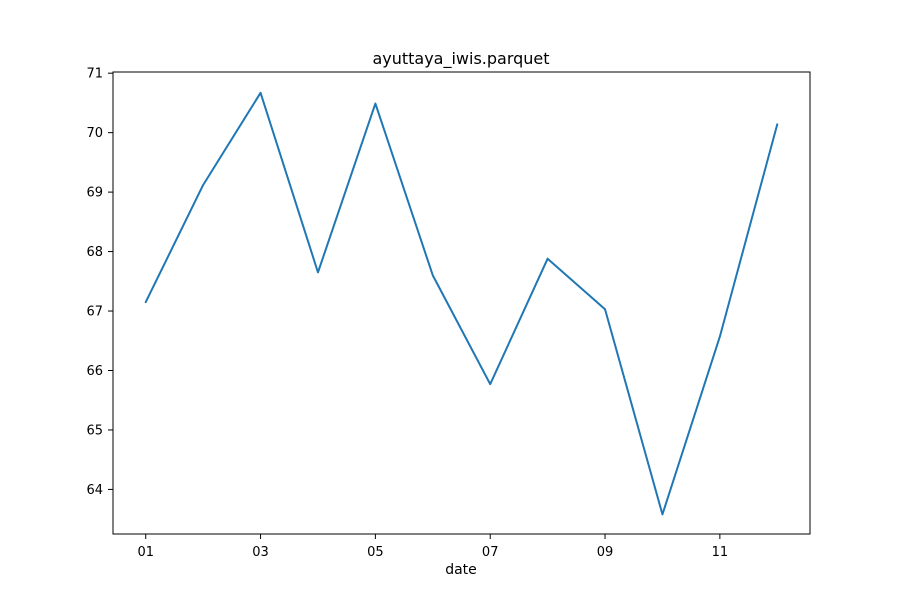 This screenshot has height=600, width=900. Describe the element at coordinates (94, 252) in the screenshot. I see `y-tick-label-5: 68` at that location.